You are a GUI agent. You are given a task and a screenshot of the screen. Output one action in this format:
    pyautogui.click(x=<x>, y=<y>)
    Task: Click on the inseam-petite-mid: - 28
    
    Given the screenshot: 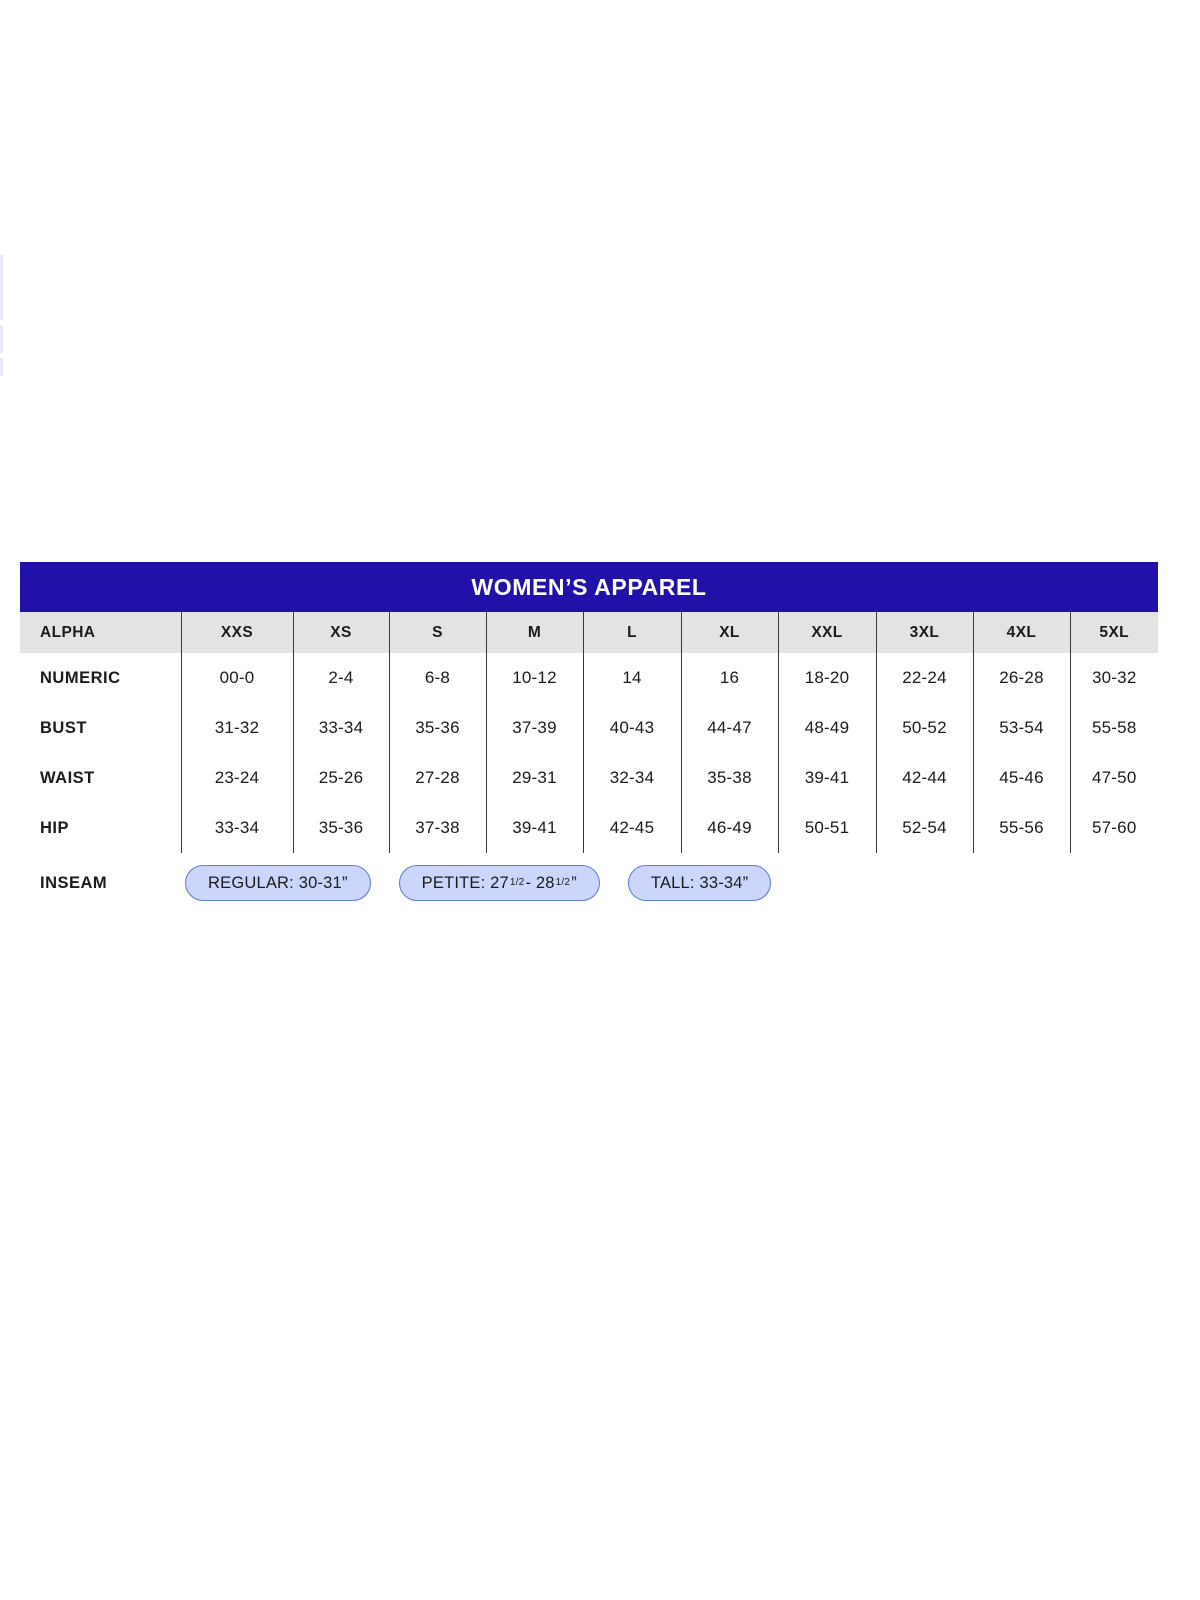 What is the action you would take?
    pyautogui.click(x=540, y=882)
    